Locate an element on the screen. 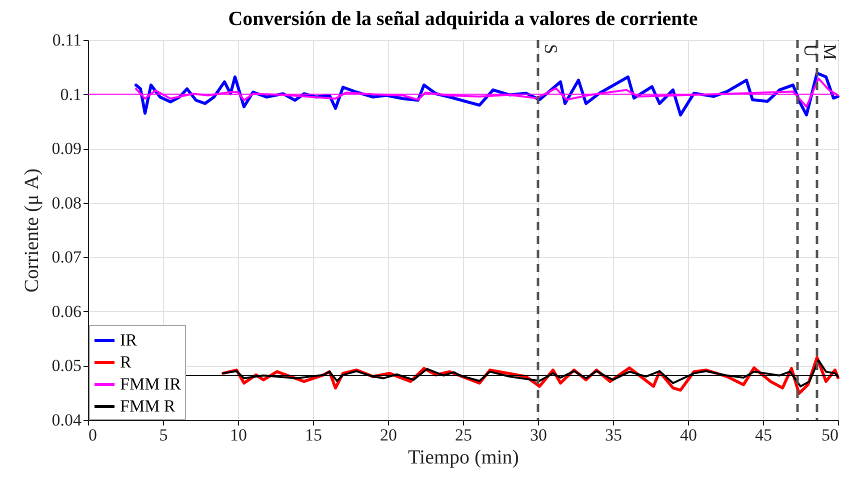 Image resolution: width=857 pixels, height=485 pixels. x-tick-label: 30 is located at coordinates (538, 435).